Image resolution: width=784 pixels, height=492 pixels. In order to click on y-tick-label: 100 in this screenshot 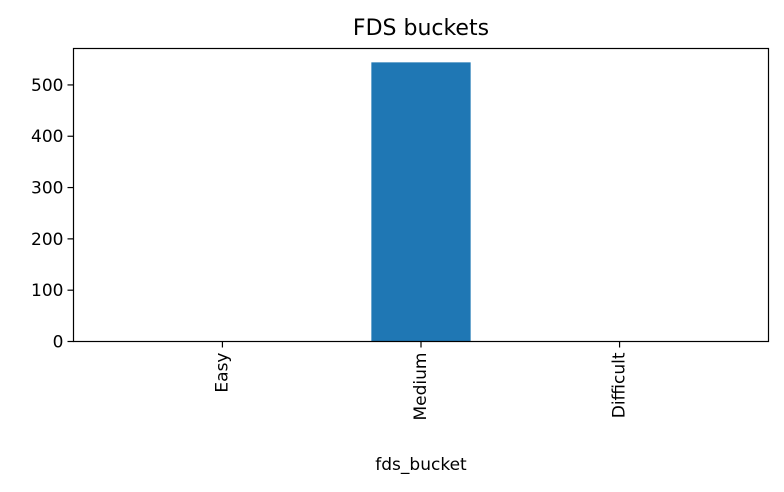, I will do `click(47, 291)`.